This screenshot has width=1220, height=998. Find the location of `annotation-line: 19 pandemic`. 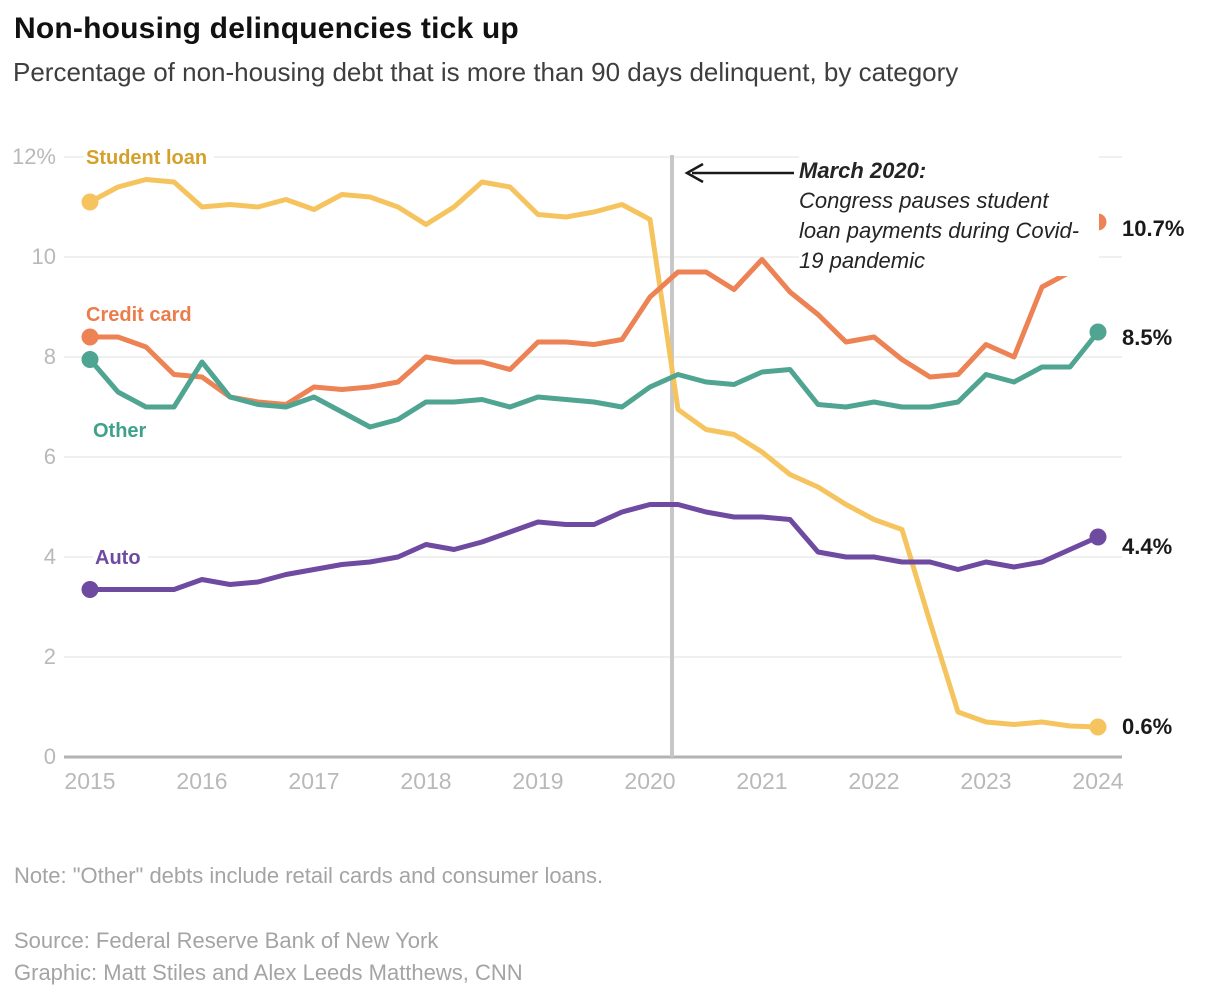

annotation-line: 19 pandemic is located at coordinates (862, 260).